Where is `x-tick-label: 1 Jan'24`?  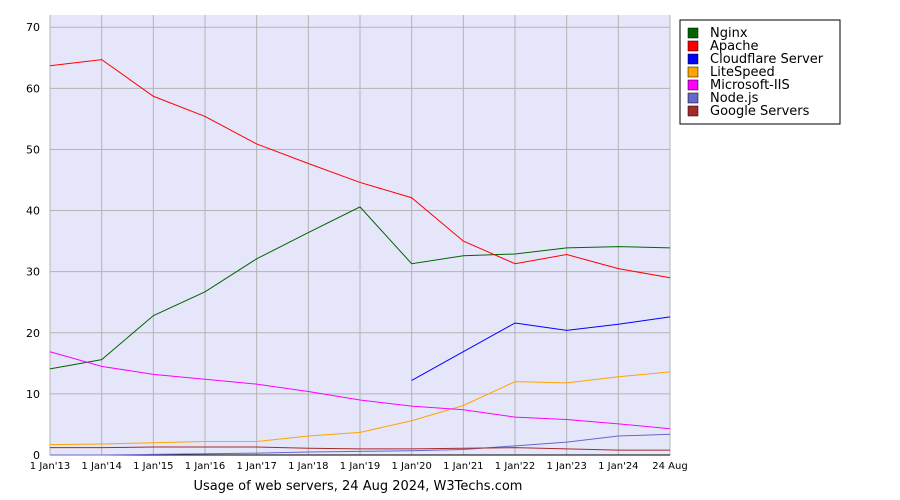 x-tick-label: 1 Jan'24 is located at coordinates (618, 466).